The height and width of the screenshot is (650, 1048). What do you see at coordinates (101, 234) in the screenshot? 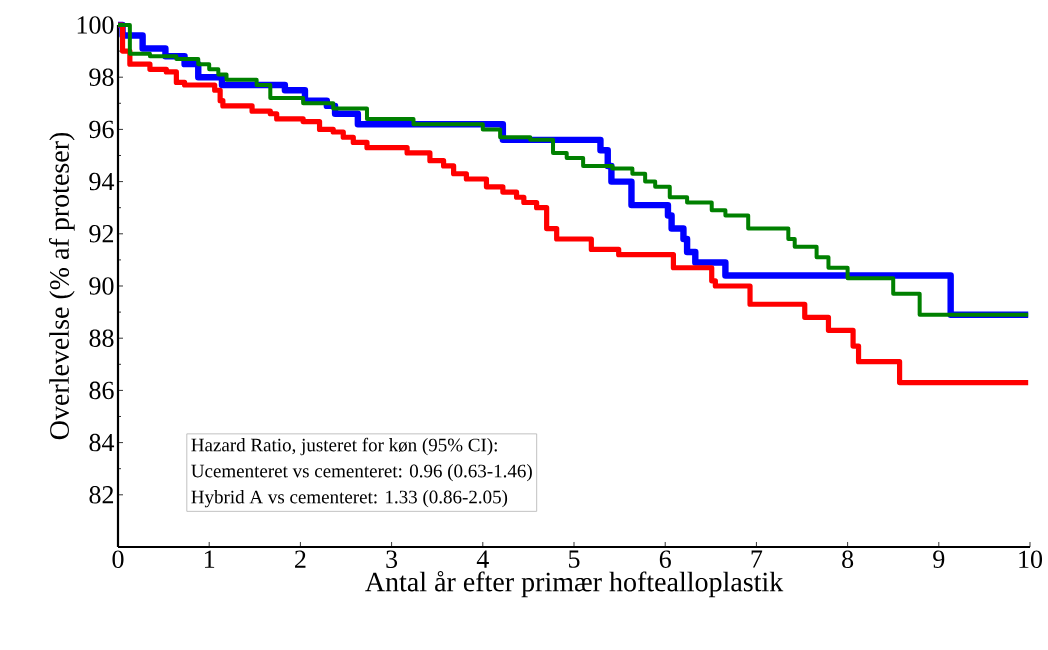
I see `y-tick-label: 92` at bounding box center [101, 234].